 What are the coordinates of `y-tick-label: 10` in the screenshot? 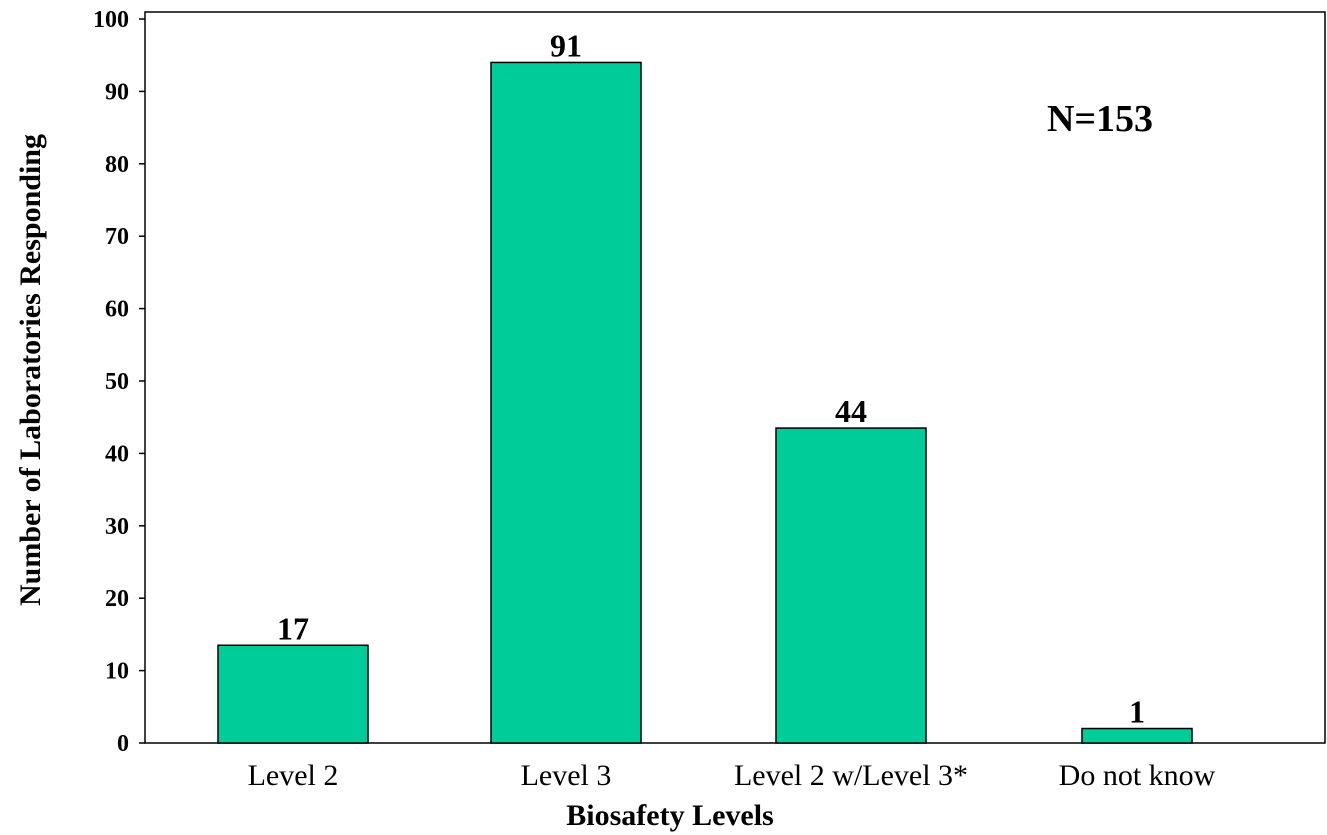 It's located at (117, 672).